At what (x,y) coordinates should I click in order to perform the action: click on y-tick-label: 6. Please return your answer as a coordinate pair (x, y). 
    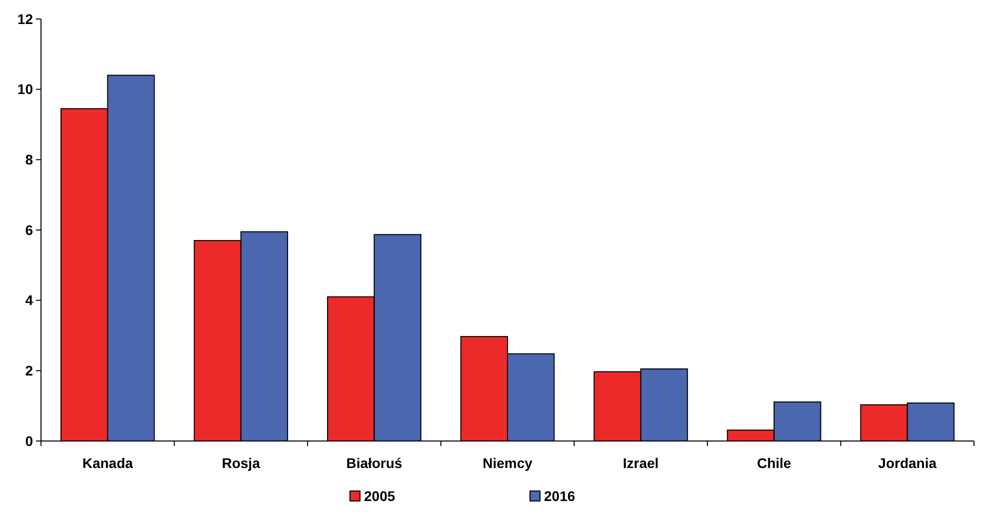
    Looking at the image, I should click on (29, 230).